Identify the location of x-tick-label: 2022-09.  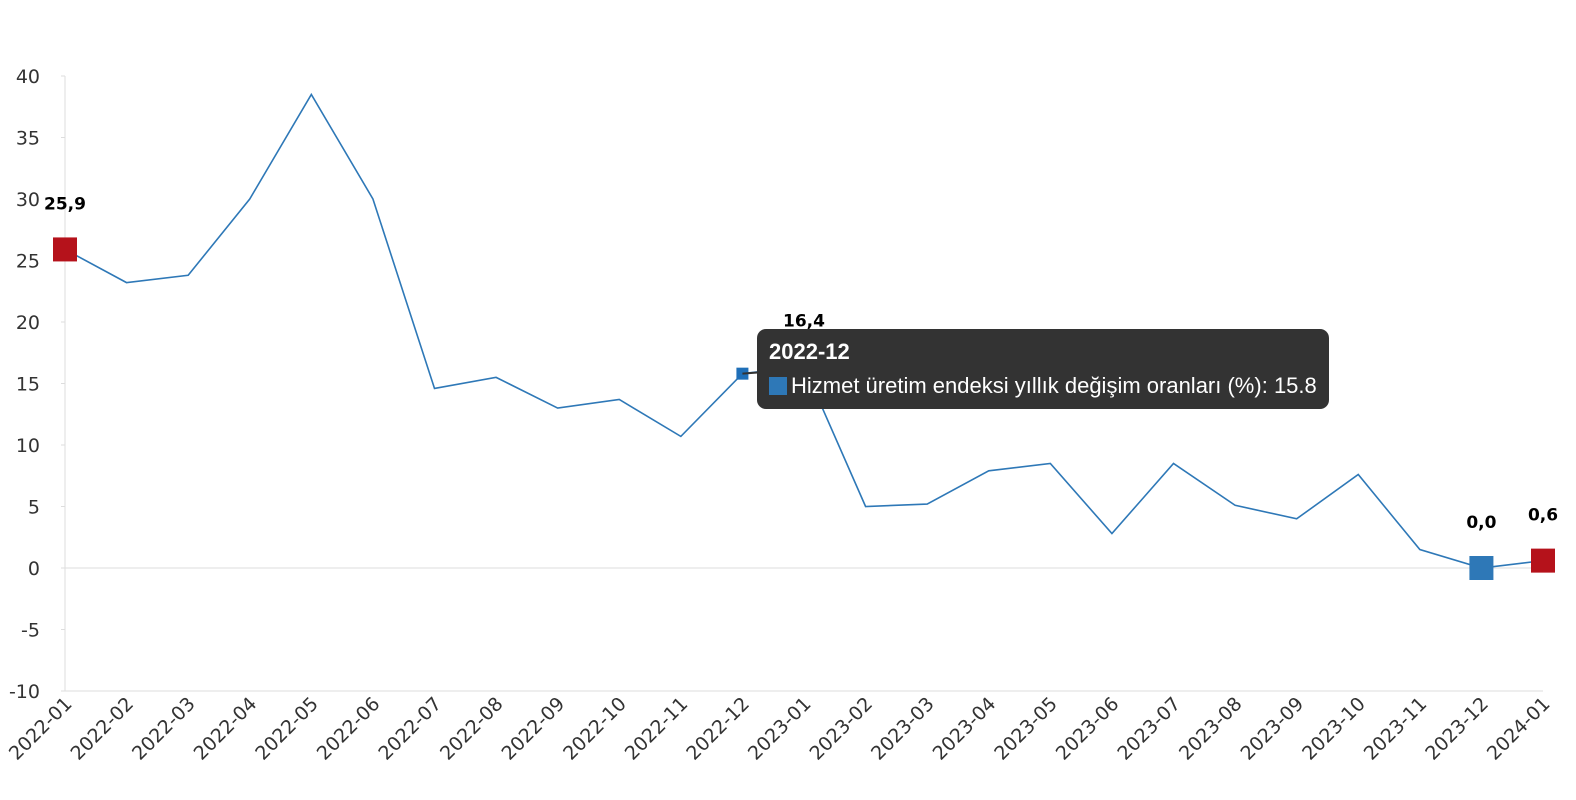
(534, 729).